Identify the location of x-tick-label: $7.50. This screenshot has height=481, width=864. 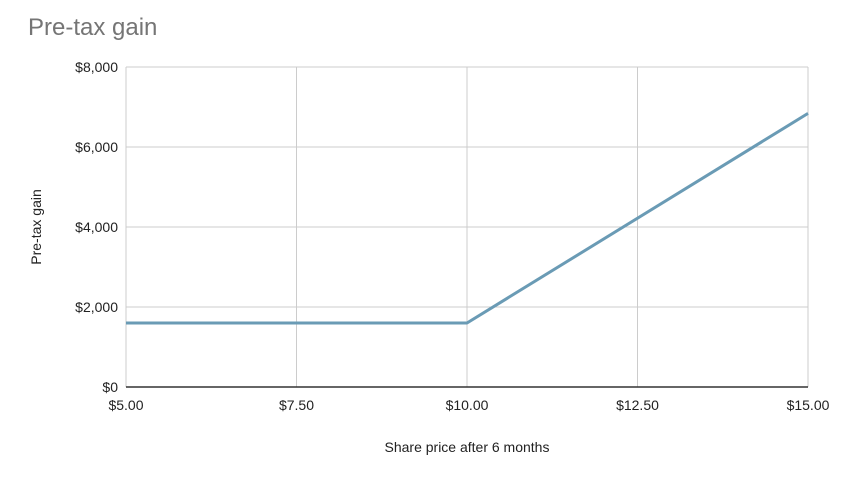
(296, 405).